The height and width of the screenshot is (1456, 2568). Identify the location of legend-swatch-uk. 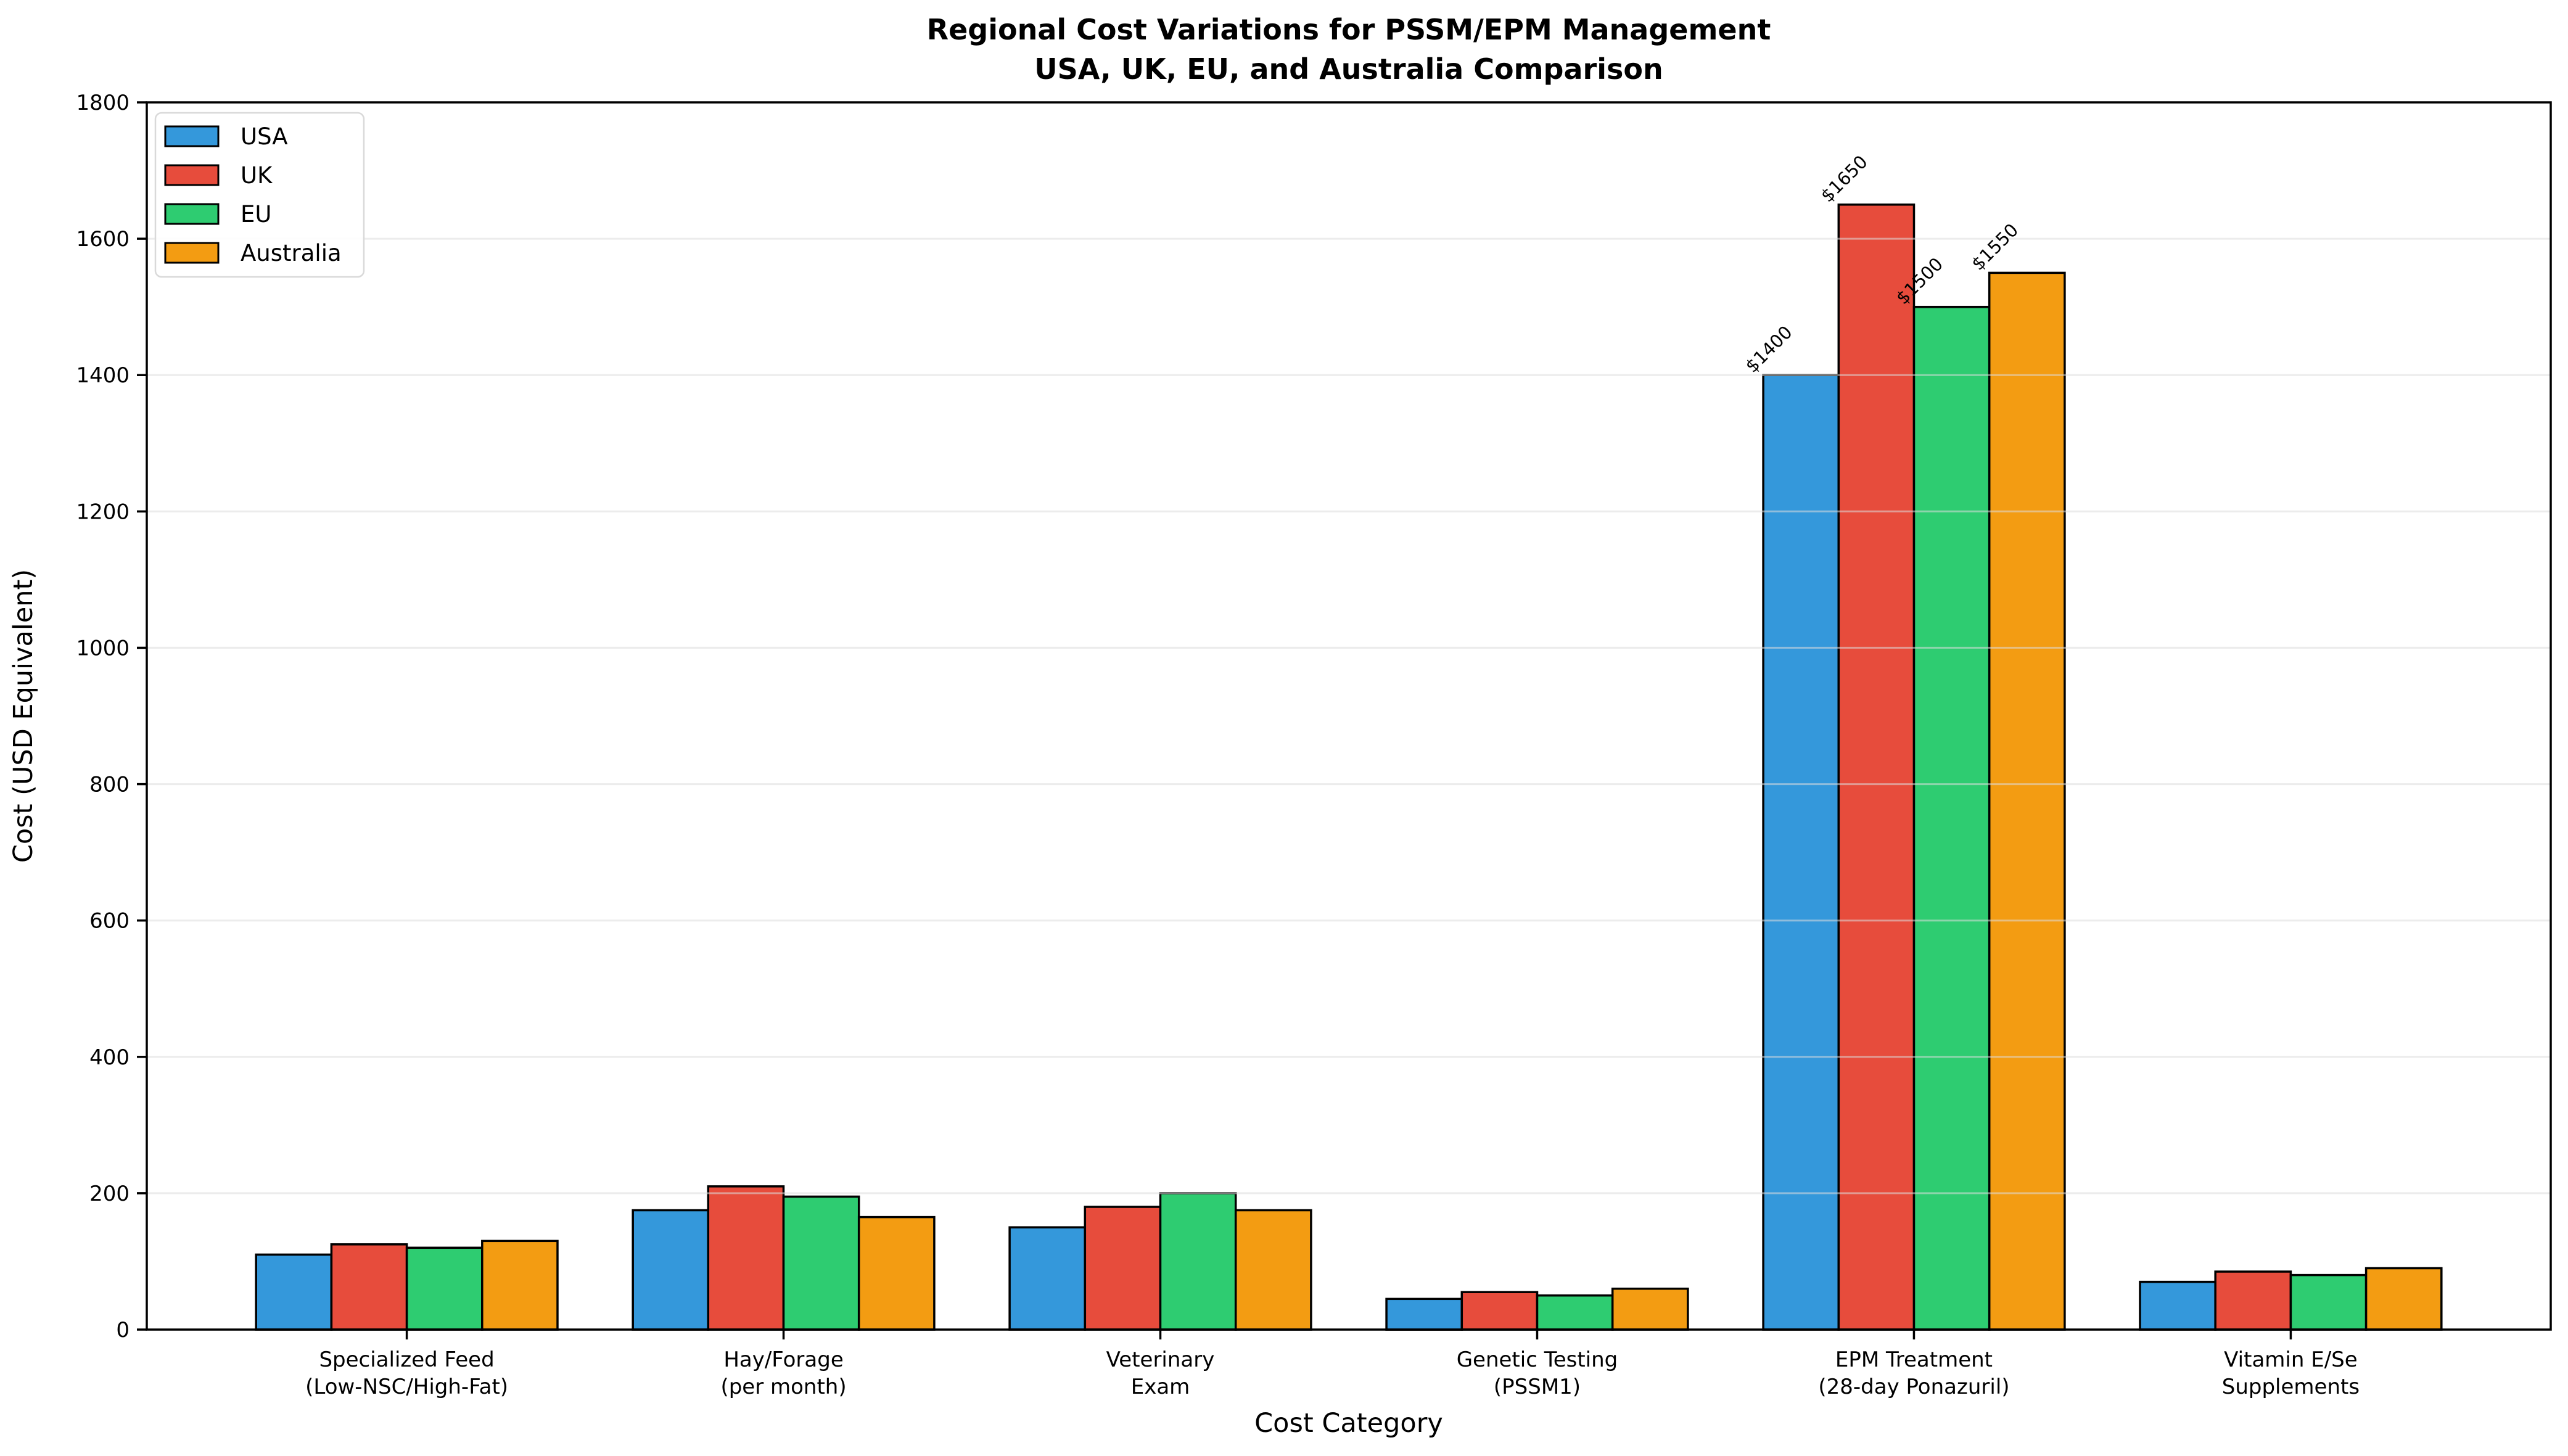
(192, 175).